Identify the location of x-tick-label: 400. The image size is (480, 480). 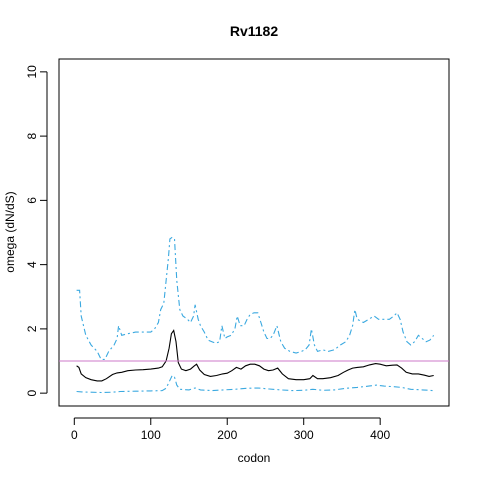
(380, 435).